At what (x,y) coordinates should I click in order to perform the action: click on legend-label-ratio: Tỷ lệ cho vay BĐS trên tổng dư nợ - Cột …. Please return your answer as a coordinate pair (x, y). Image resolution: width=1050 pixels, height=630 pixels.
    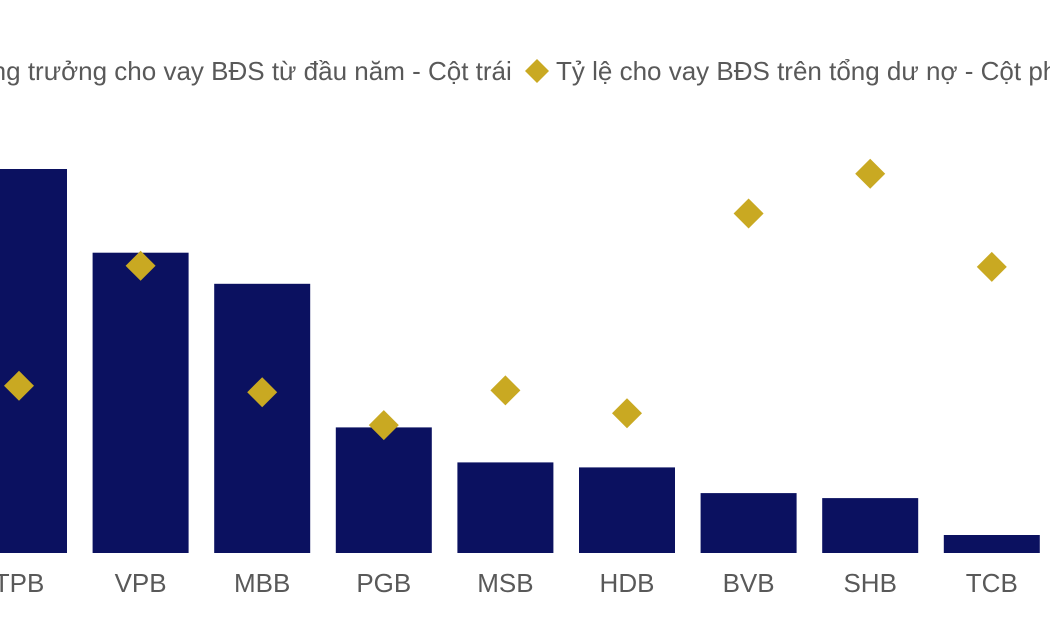
    Looking at the image, I should click on (803, 71).